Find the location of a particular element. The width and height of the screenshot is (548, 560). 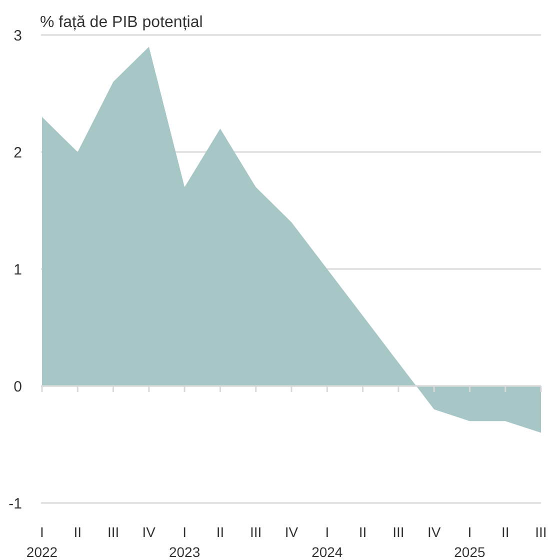

x-tick-label: I 2023 is located at coordinates (184, 542).